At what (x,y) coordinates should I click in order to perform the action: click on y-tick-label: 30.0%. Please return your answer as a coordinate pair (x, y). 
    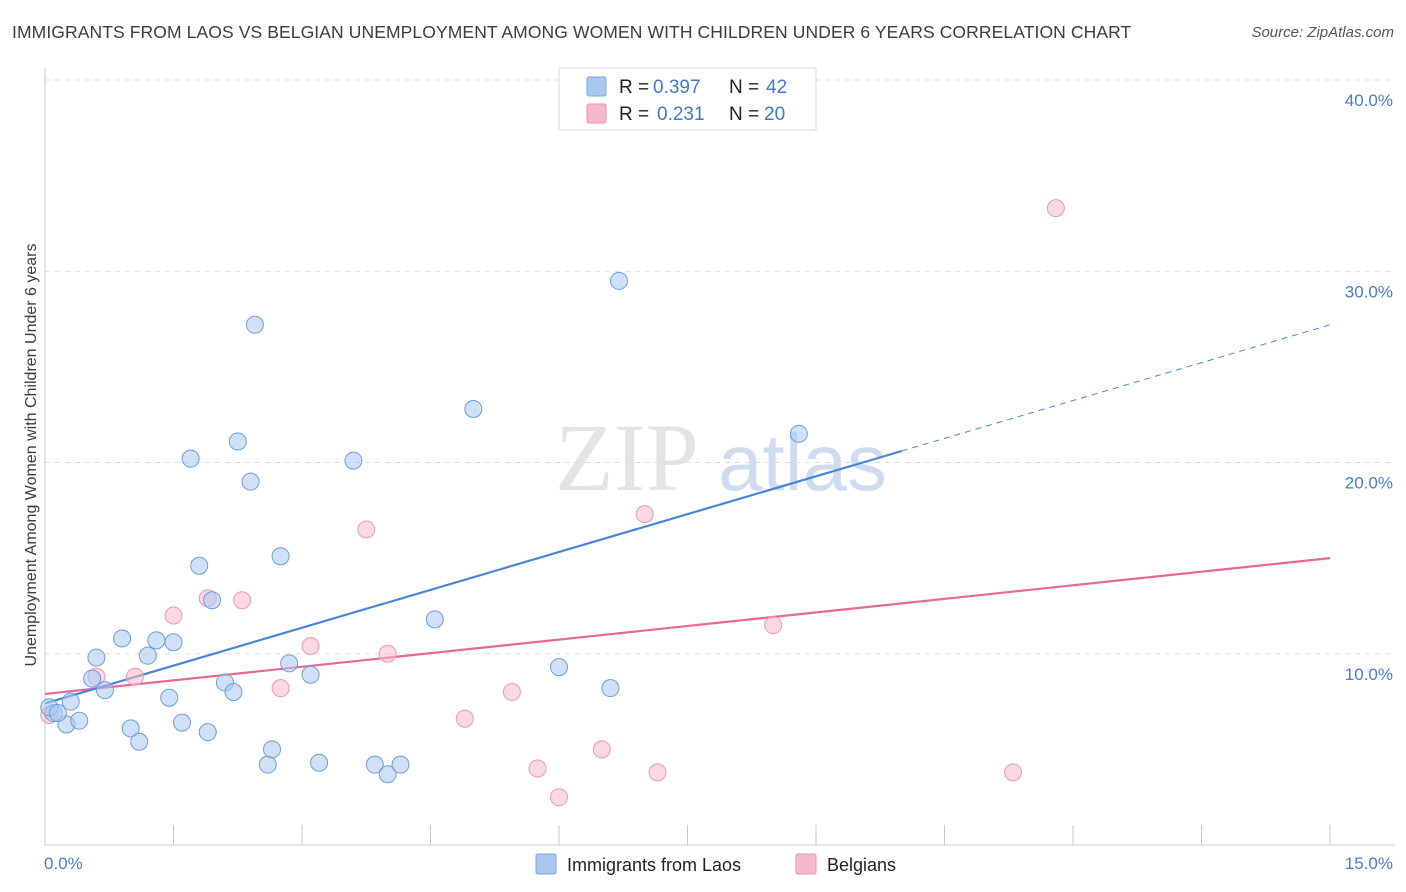
    Looking at the image, I should click on (1369, 291).